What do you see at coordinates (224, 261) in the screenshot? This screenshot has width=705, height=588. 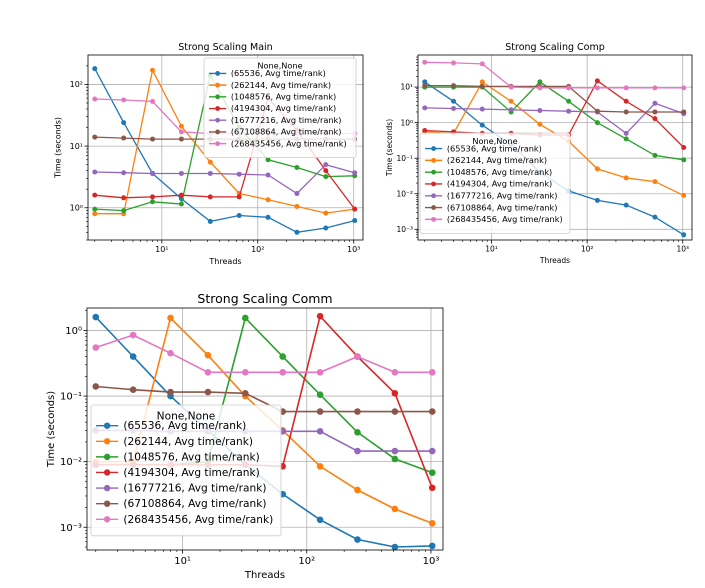 I see `x-axis-label: Threads` at bounding box center [224, 261].